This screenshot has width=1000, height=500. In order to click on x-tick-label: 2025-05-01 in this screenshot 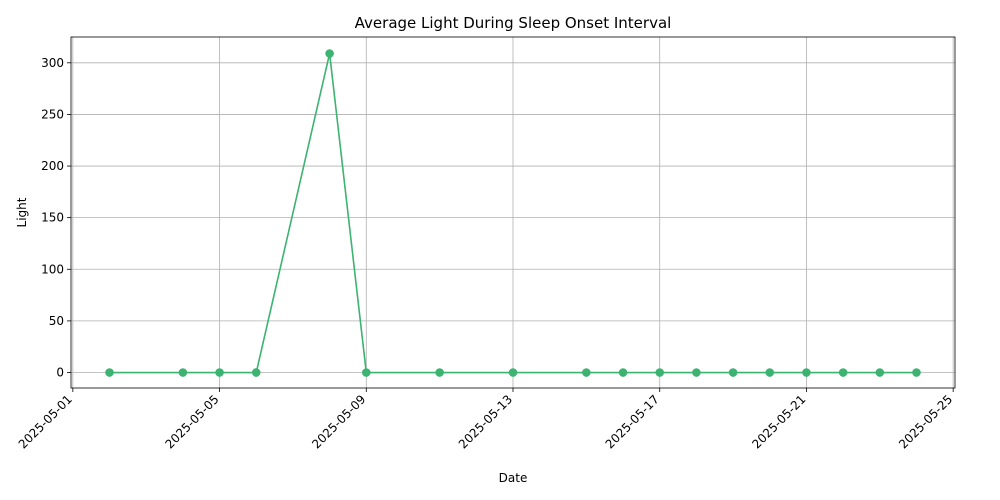, I will do `click(45, 421)`.